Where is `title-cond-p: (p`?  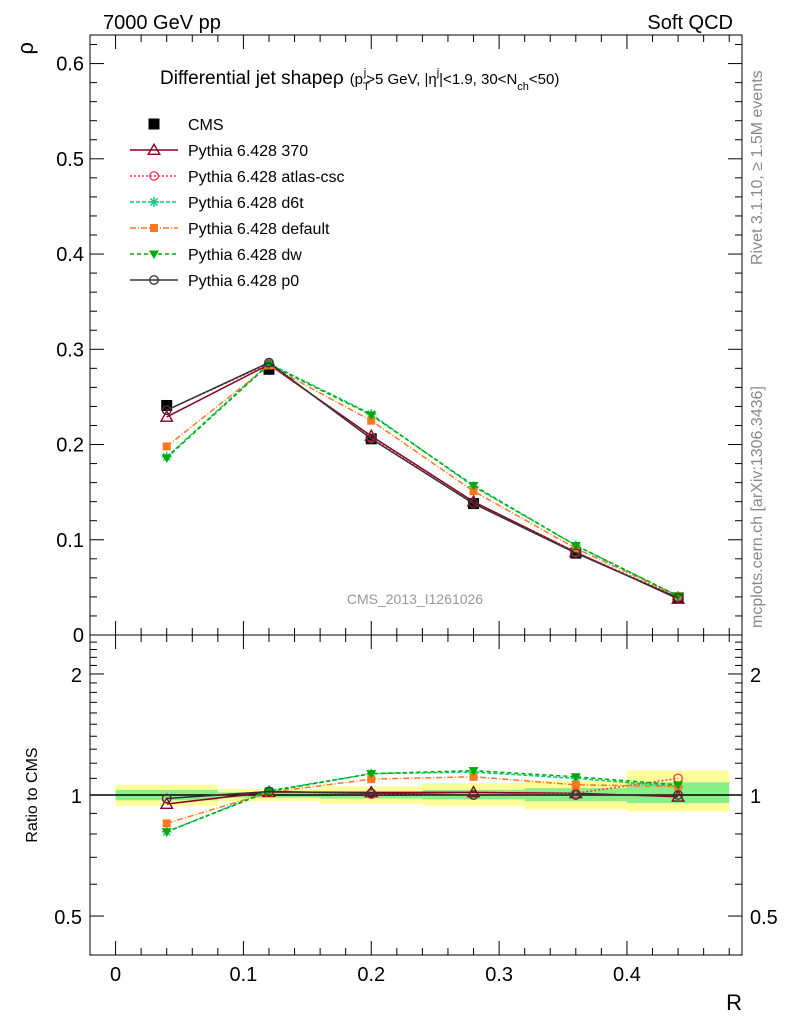 title-cond-p: (p is located at coordinates (356, 79).